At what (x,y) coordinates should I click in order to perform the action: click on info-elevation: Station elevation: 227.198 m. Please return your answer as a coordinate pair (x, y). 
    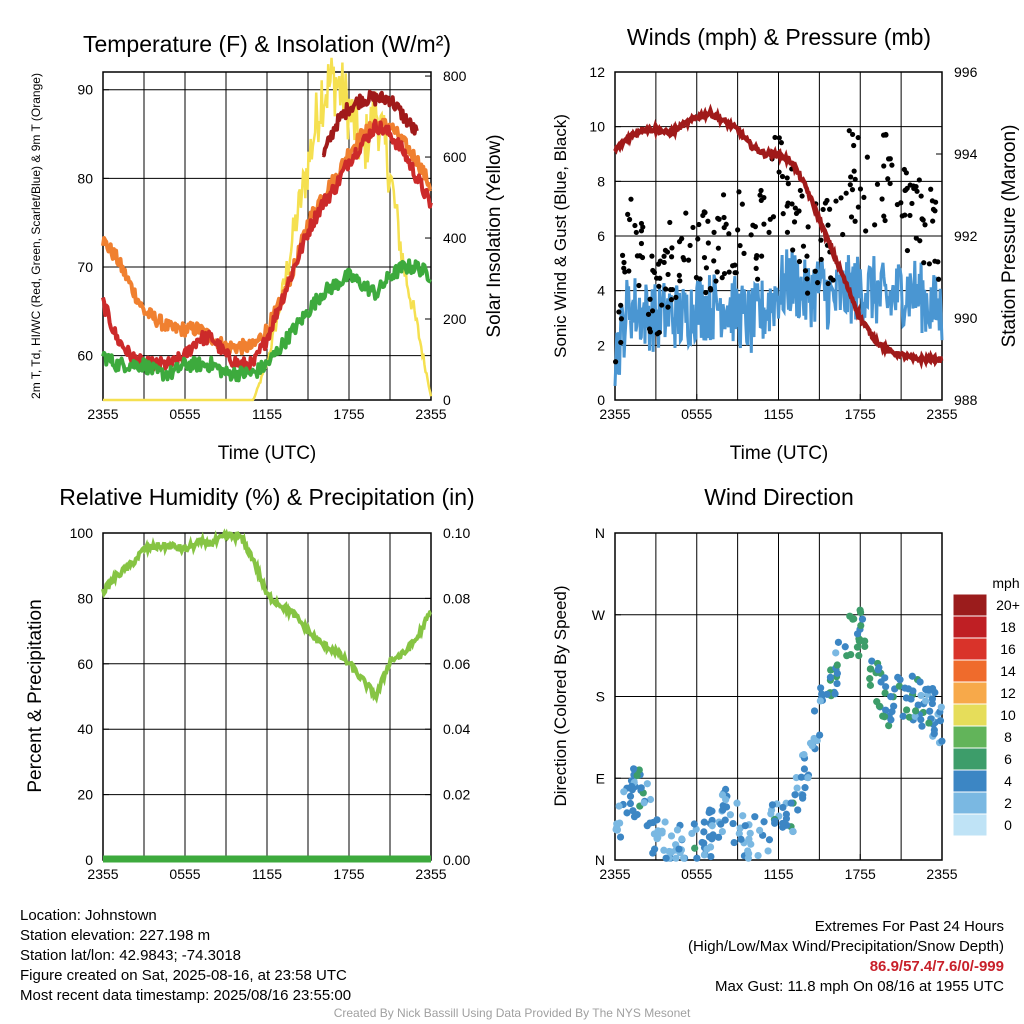
    Looking at the image, I should click on (115, 935).